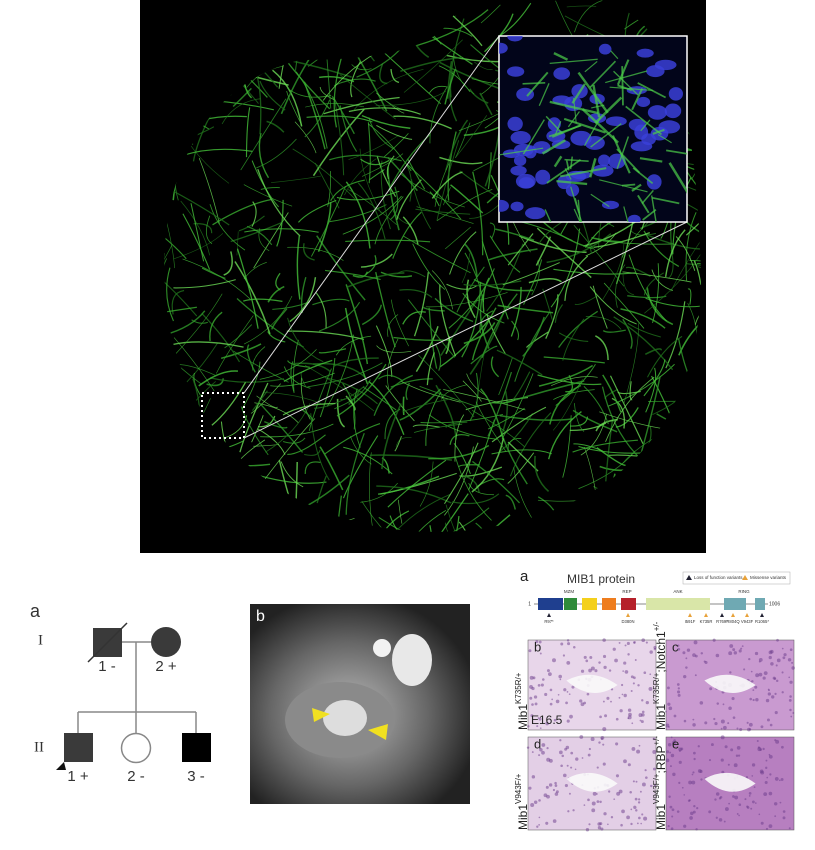 The height and width of the screenshot is (850, 815). I want to click on generation-label: I, so click(40, 640).